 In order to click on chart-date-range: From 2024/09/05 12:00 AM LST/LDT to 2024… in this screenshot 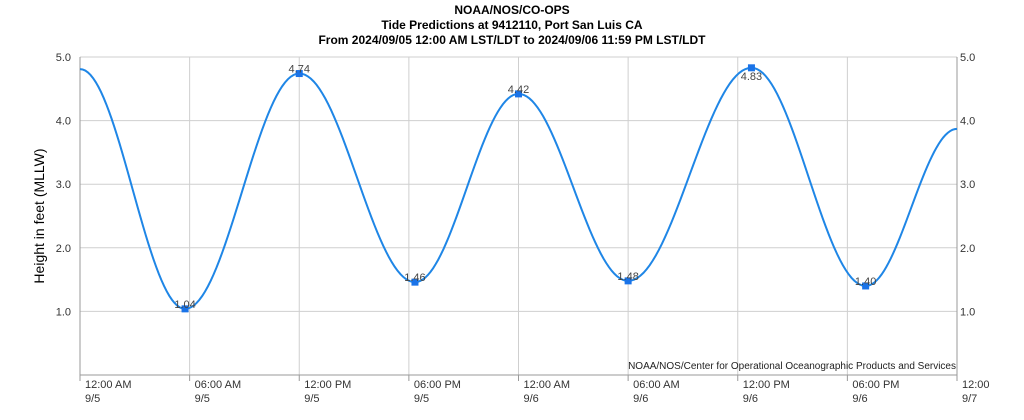, I will do `click(512, 40)`.